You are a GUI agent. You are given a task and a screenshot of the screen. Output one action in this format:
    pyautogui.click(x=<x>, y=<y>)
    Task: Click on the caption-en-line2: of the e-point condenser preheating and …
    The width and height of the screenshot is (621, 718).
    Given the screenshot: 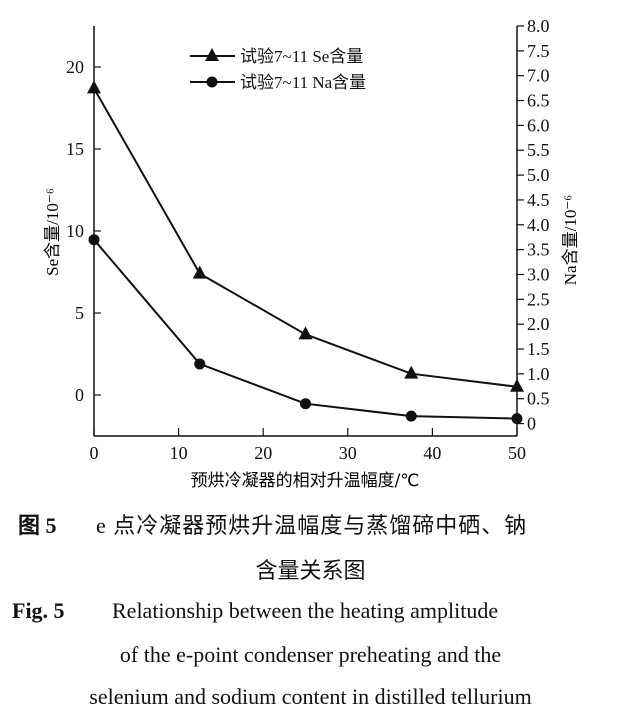 What is the action you would take?
    pyautogui.click(x=310, y=654)
    